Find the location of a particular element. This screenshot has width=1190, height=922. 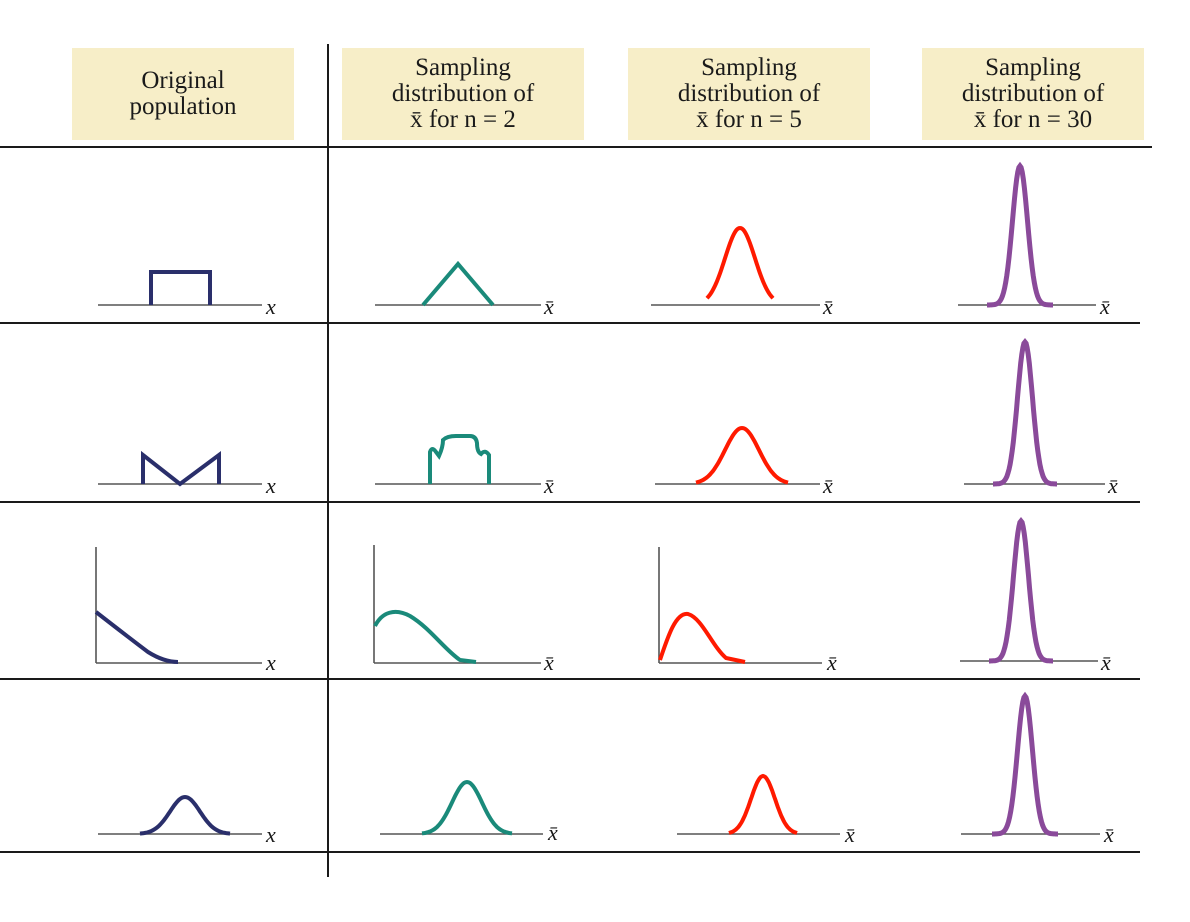

header-line: x̄ for n = 5 is located at coordinates (749, 119).